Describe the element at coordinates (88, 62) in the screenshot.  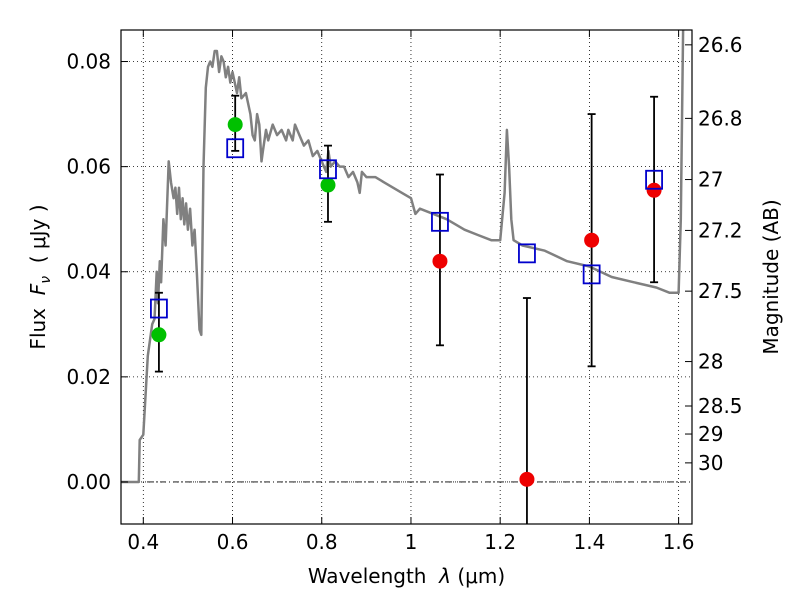
I see `y-tick-label: 0.08` at that location.